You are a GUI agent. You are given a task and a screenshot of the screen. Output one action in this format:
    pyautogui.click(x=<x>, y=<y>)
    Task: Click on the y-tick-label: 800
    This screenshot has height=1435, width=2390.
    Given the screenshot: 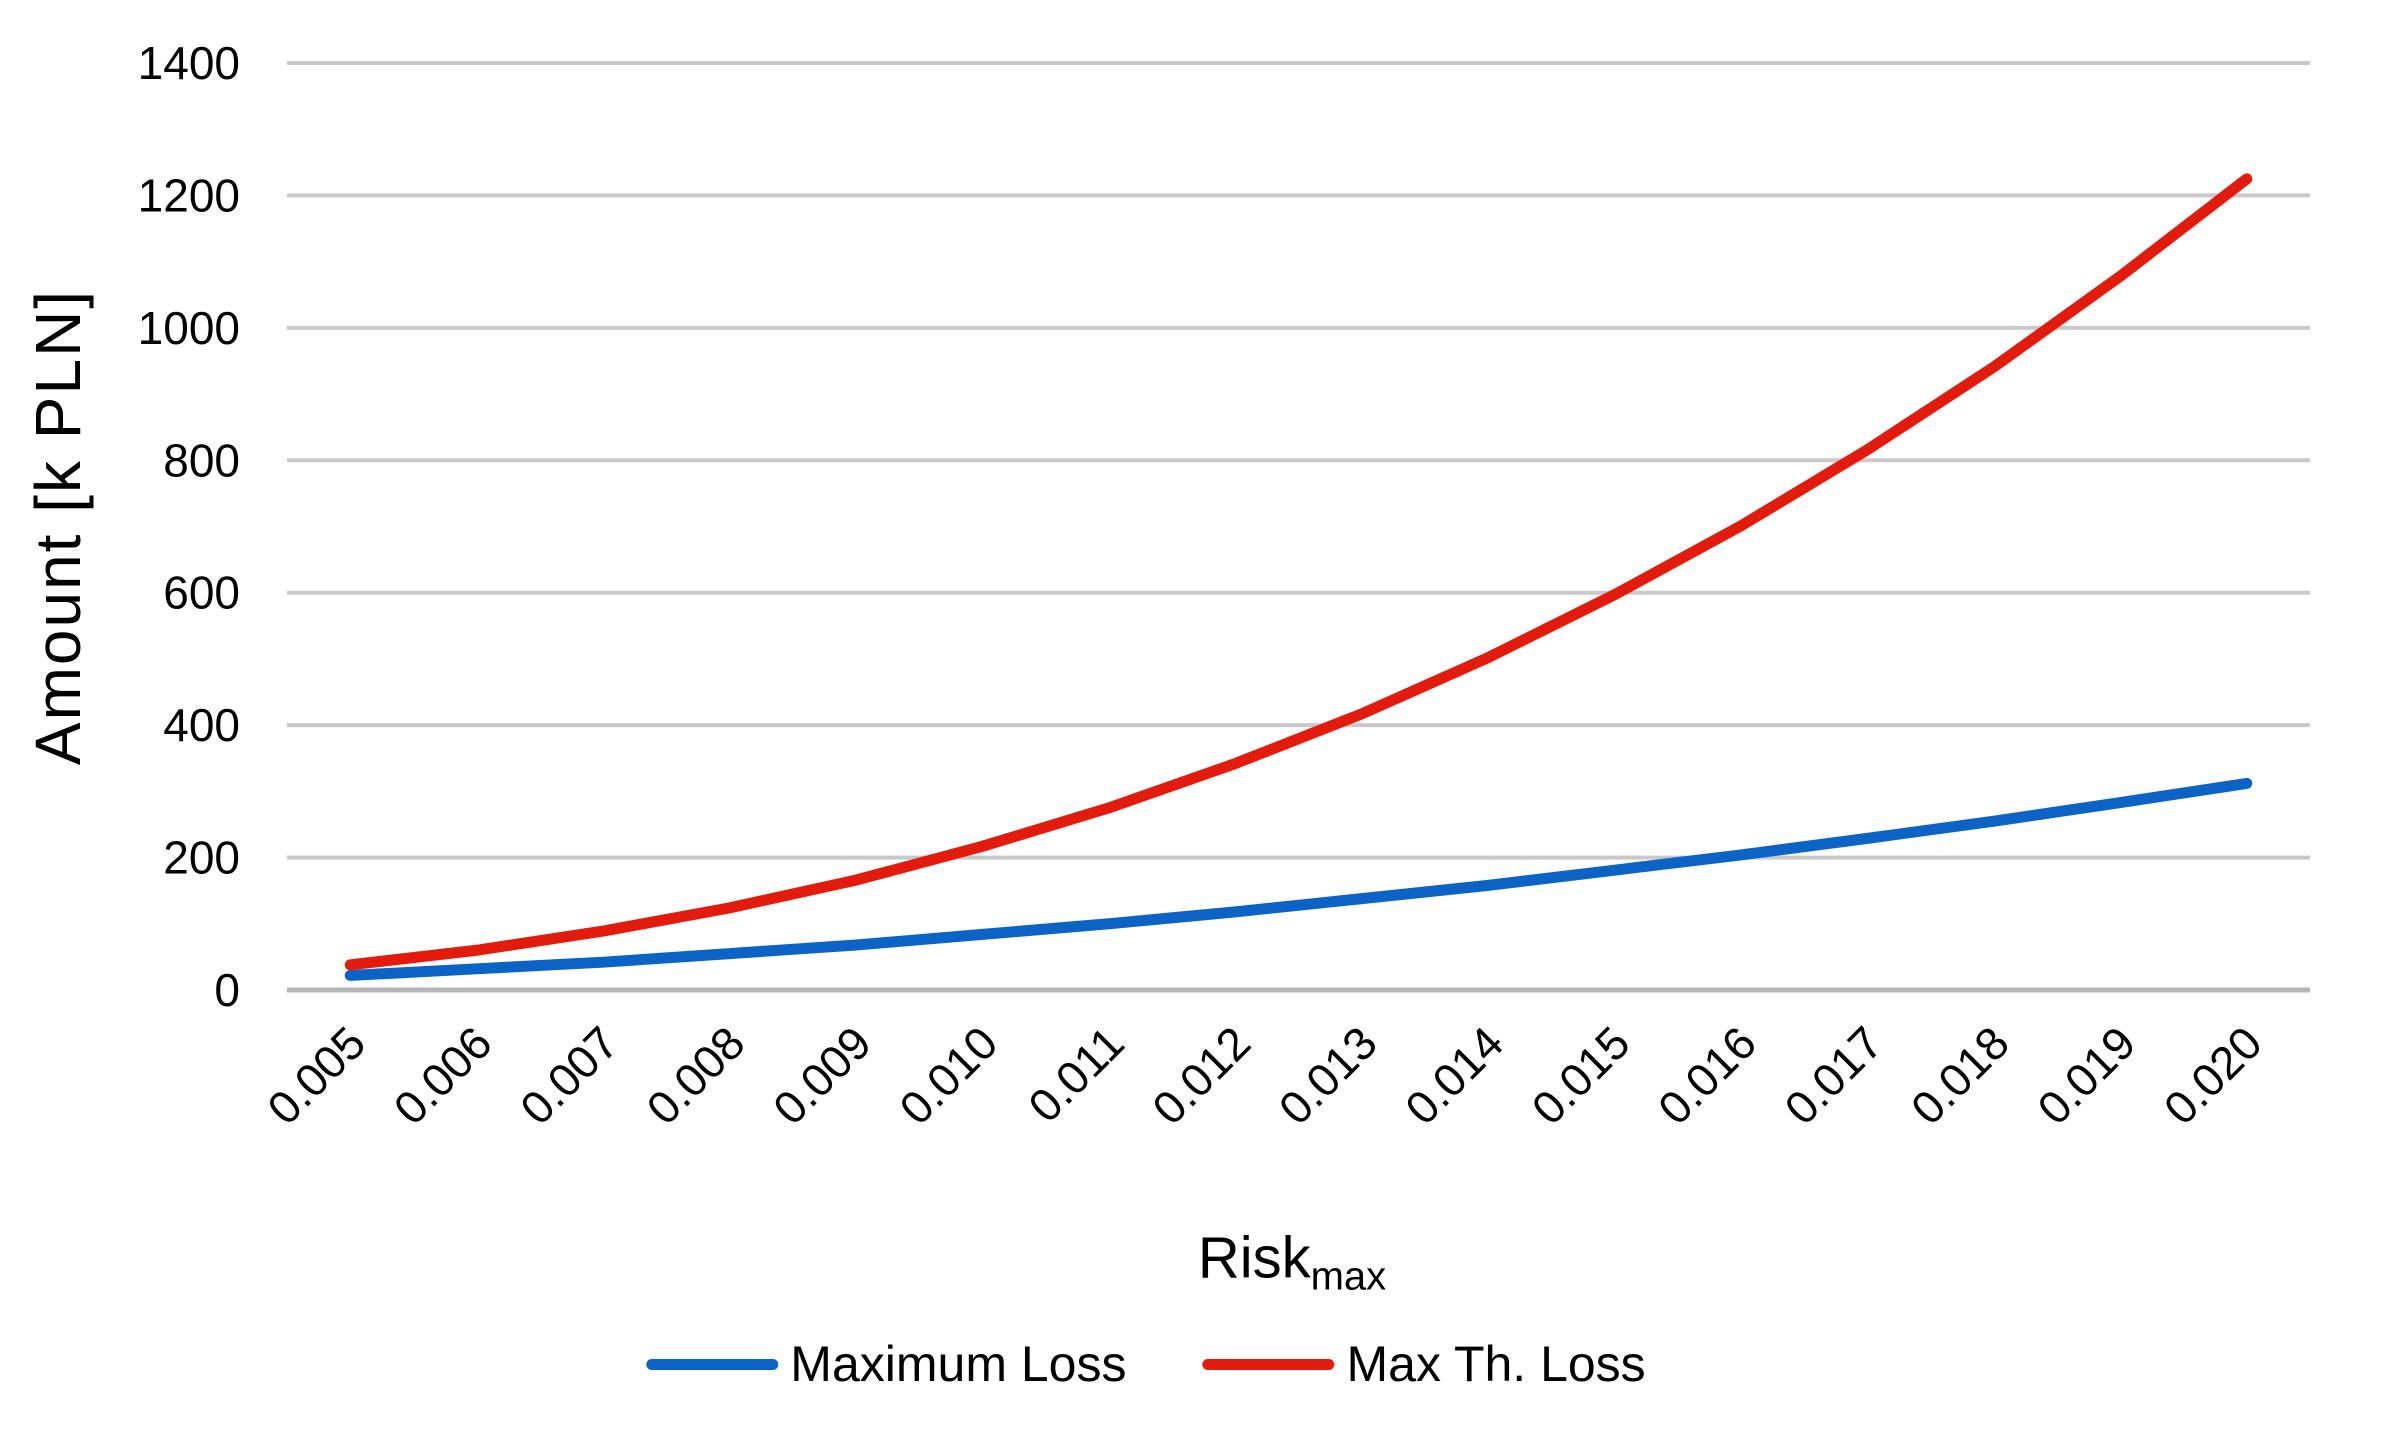 What is the action you would take?
    pyautogui.click(x=201, y=460)
    